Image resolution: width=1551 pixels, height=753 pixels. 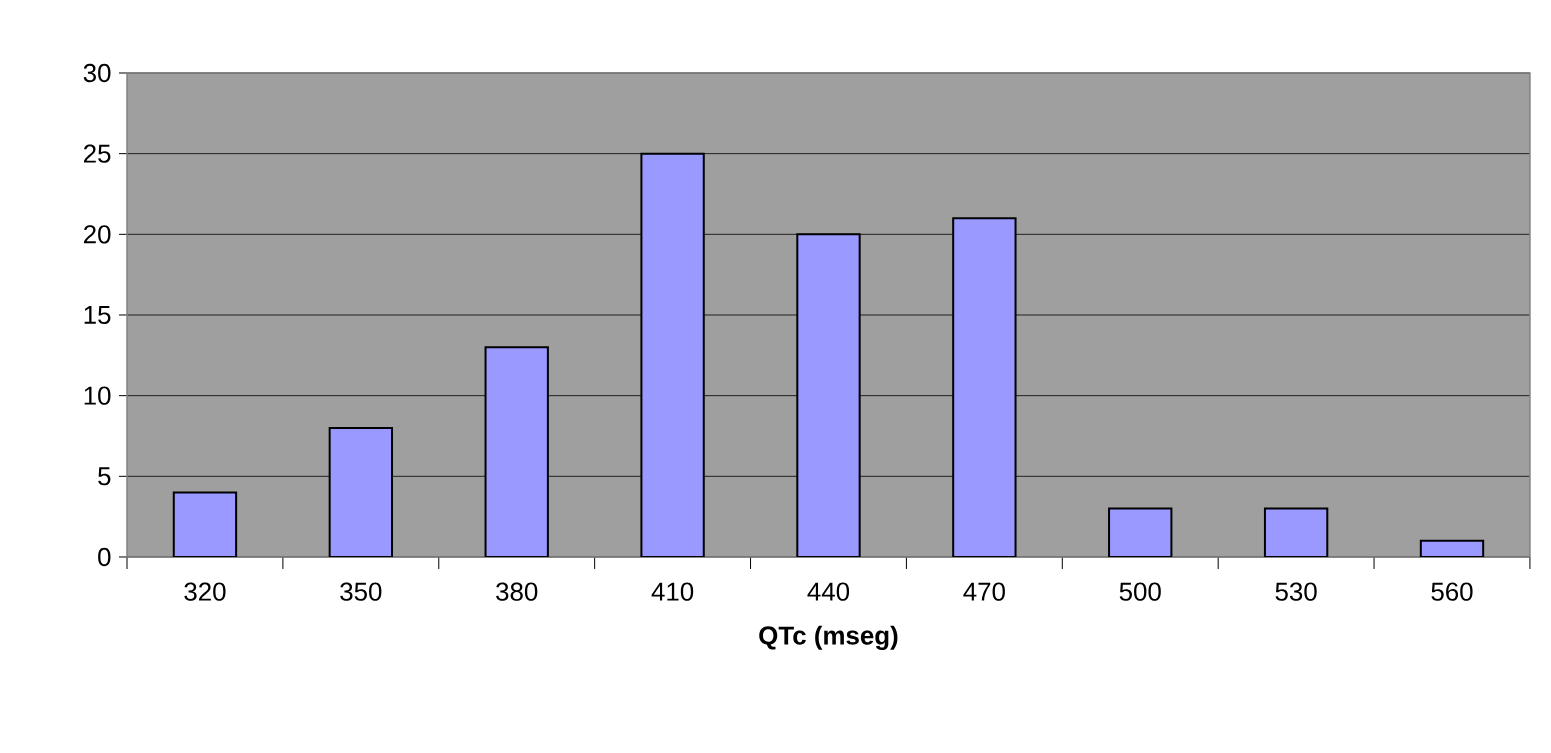 What do you see at coordinates (984, 591) in the screenshot?
I see `x-tick-label: 470` at bounding box center [984, 591].